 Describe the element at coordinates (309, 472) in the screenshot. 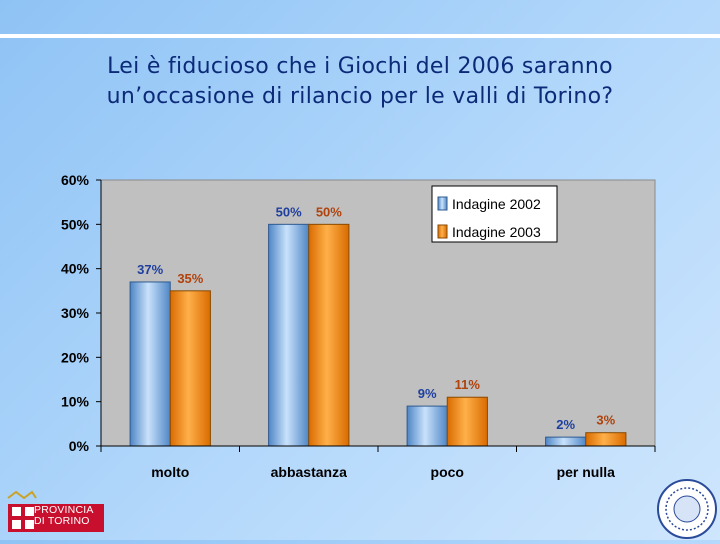

I see `x-tick-label: abbastanza` at that location.